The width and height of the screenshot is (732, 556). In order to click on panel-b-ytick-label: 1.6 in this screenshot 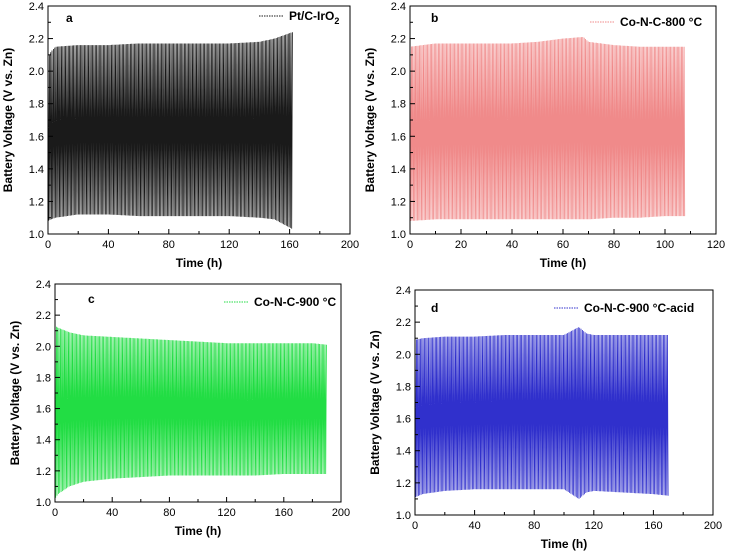, I will do `click(398, 137)`.